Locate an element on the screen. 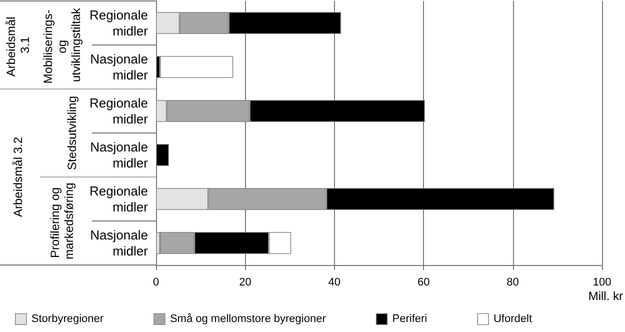 Image resolution: width=625 pixels, height=332 pixels. text: Stedsutvikling is located at coordinates (72, 133).